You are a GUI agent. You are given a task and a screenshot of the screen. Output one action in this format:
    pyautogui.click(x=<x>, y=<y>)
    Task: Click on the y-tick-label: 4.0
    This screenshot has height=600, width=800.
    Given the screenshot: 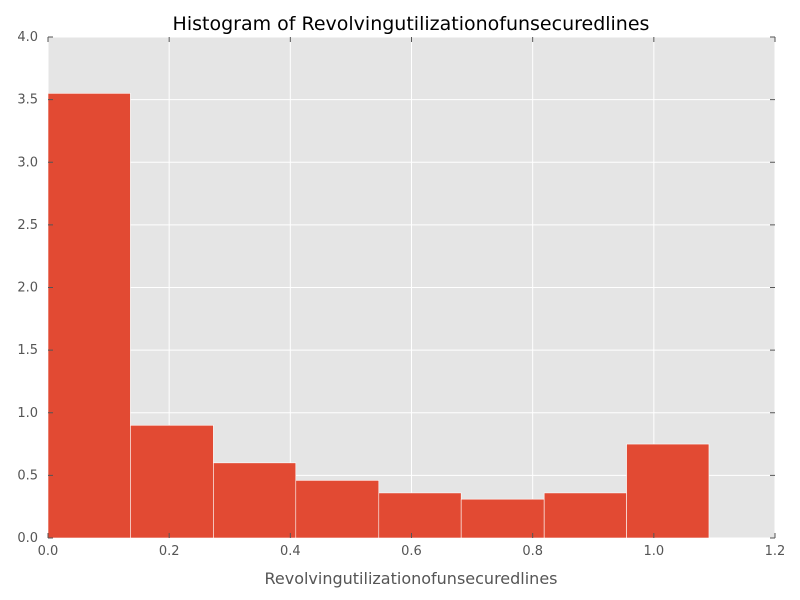 What is the action you would take?
    pyautogui.click(x=27, y=37)
    